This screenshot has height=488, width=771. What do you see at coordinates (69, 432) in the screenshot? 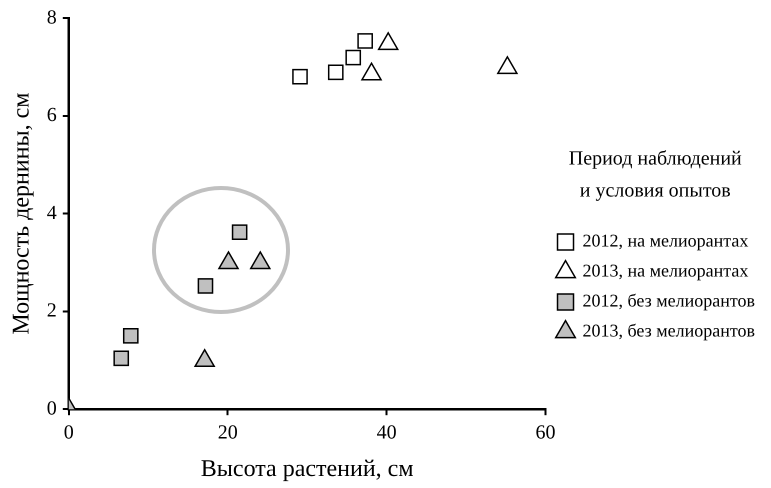
I see `x-tick-label: 0` at bounding box center [69, 432].